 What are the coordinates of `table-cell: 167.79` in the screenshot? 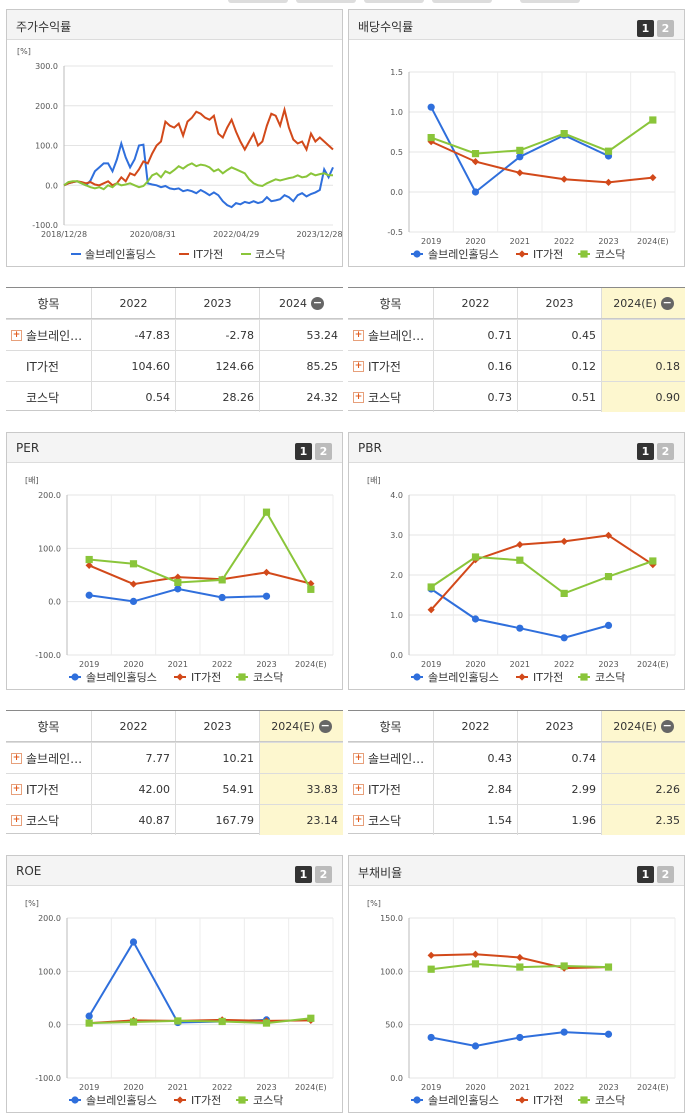 It's located at (217, 820).